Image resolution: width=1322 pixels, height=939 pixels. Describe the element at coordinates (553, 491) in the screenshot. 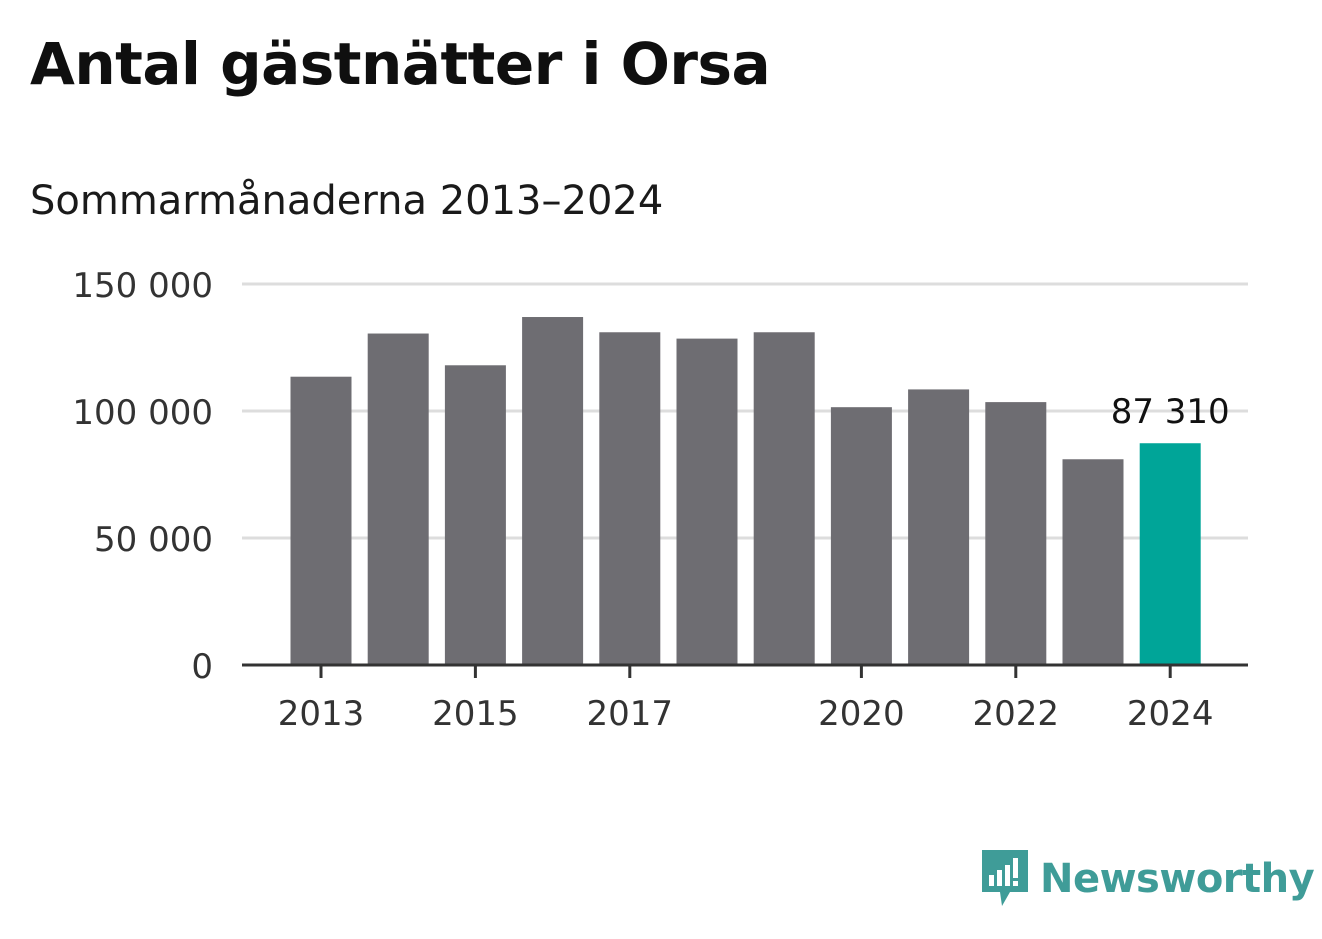

I see `bar-2016` at that location.